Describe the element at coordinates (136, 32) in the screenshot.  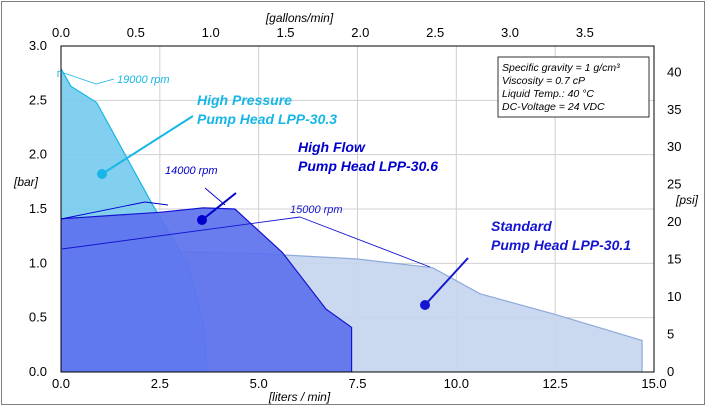
I see `x2-tick-label-1: 0.5` at that location.